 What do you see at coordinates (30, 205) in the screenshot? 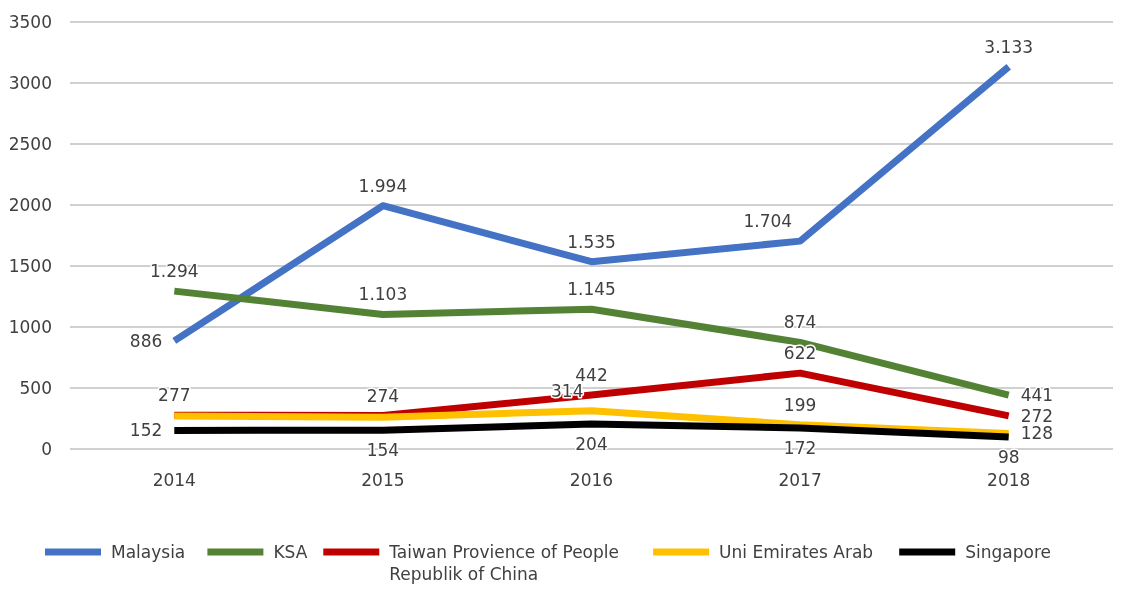
I see `y-tick-label: 2000` at bounding box center [30, 205].